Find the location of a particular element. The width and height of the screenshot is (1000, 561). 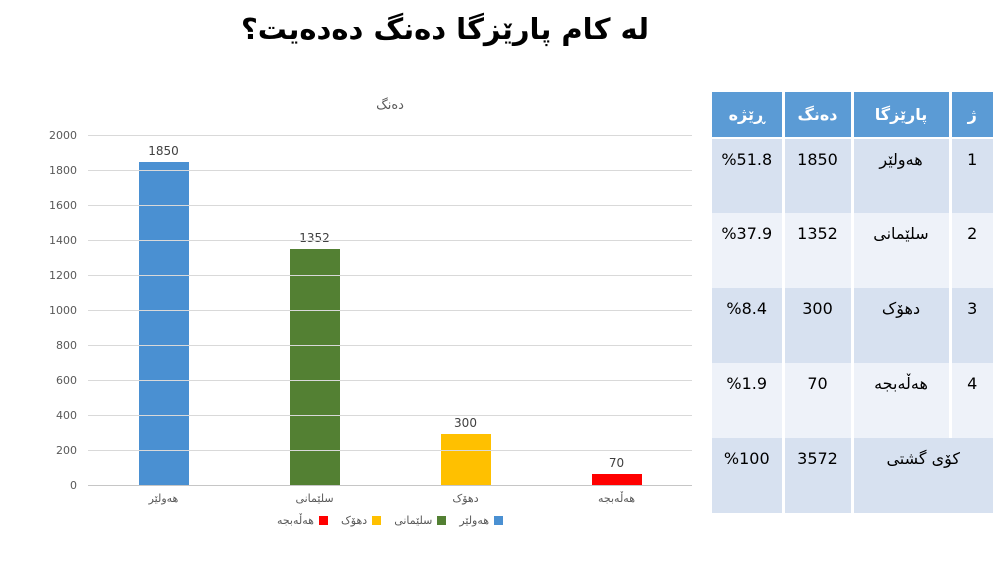

bar: 300 is located at coordinates (465, 451).